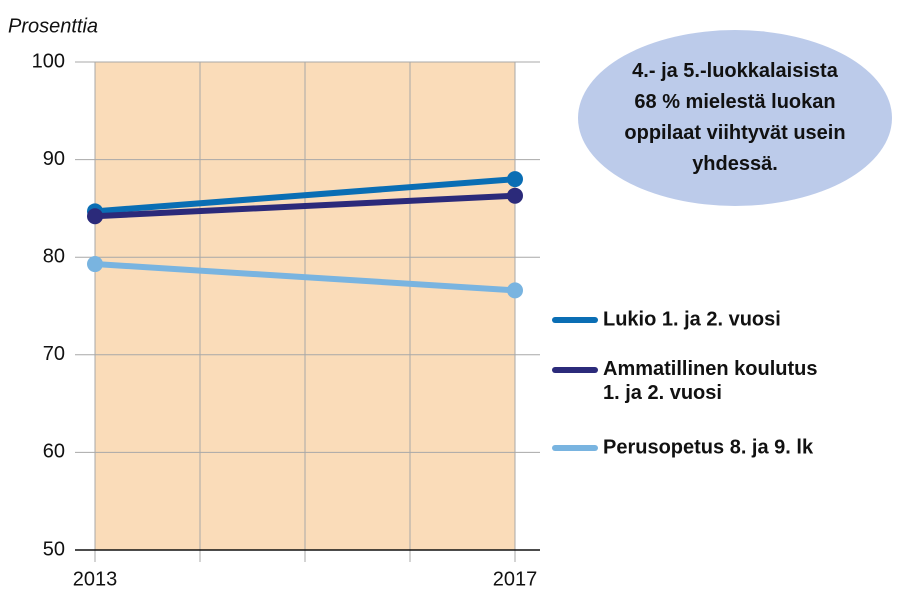 The height and width of the screenshot is (597, 901). Describe the element at coordinates (735, 118) in the screenshot. I see `callout` at that location.